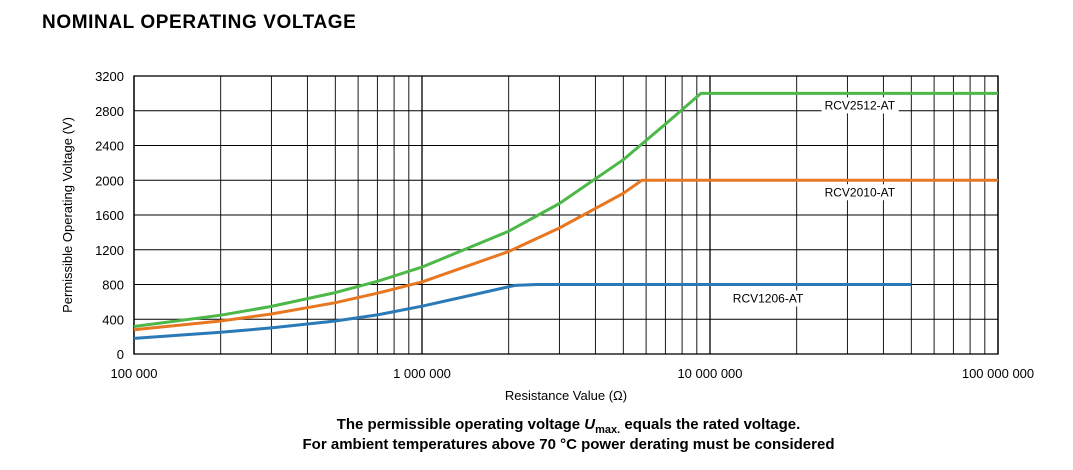  Describe the element at coordinates (460, 424) in the screenshot. I see `caption-line-1-pre: The permissible operating voltage` at that location.